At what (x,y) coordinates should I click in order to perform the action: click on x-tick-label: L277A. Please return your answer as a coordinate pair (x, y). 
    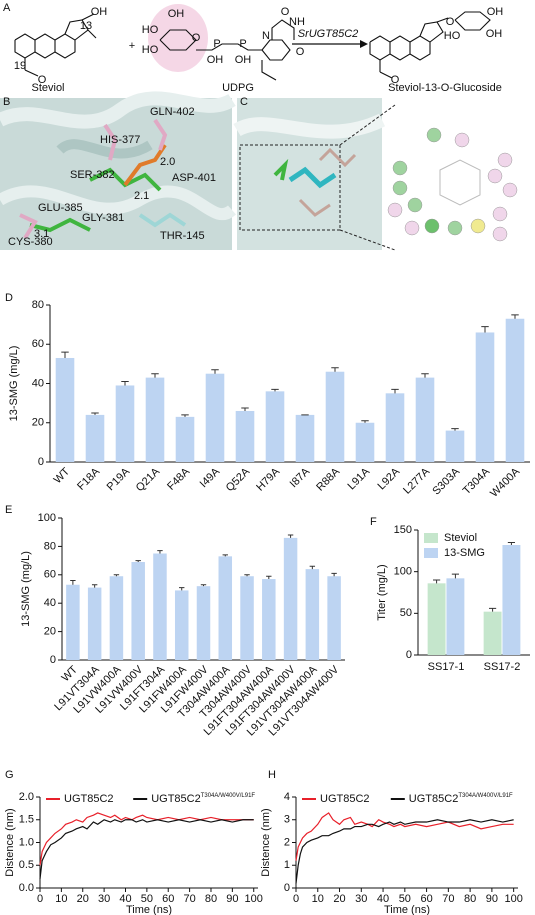
    Looking at the image, I should click on (416, 480).